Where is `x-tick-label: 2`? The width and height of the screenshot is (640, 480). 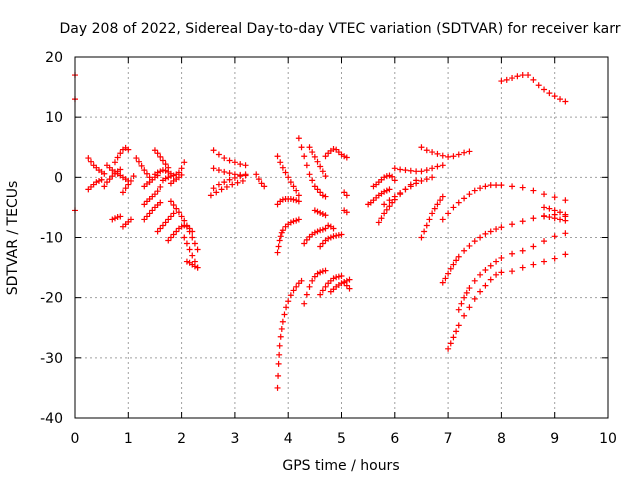 x-tick-label: 2 is located at coordinates (181, 439).